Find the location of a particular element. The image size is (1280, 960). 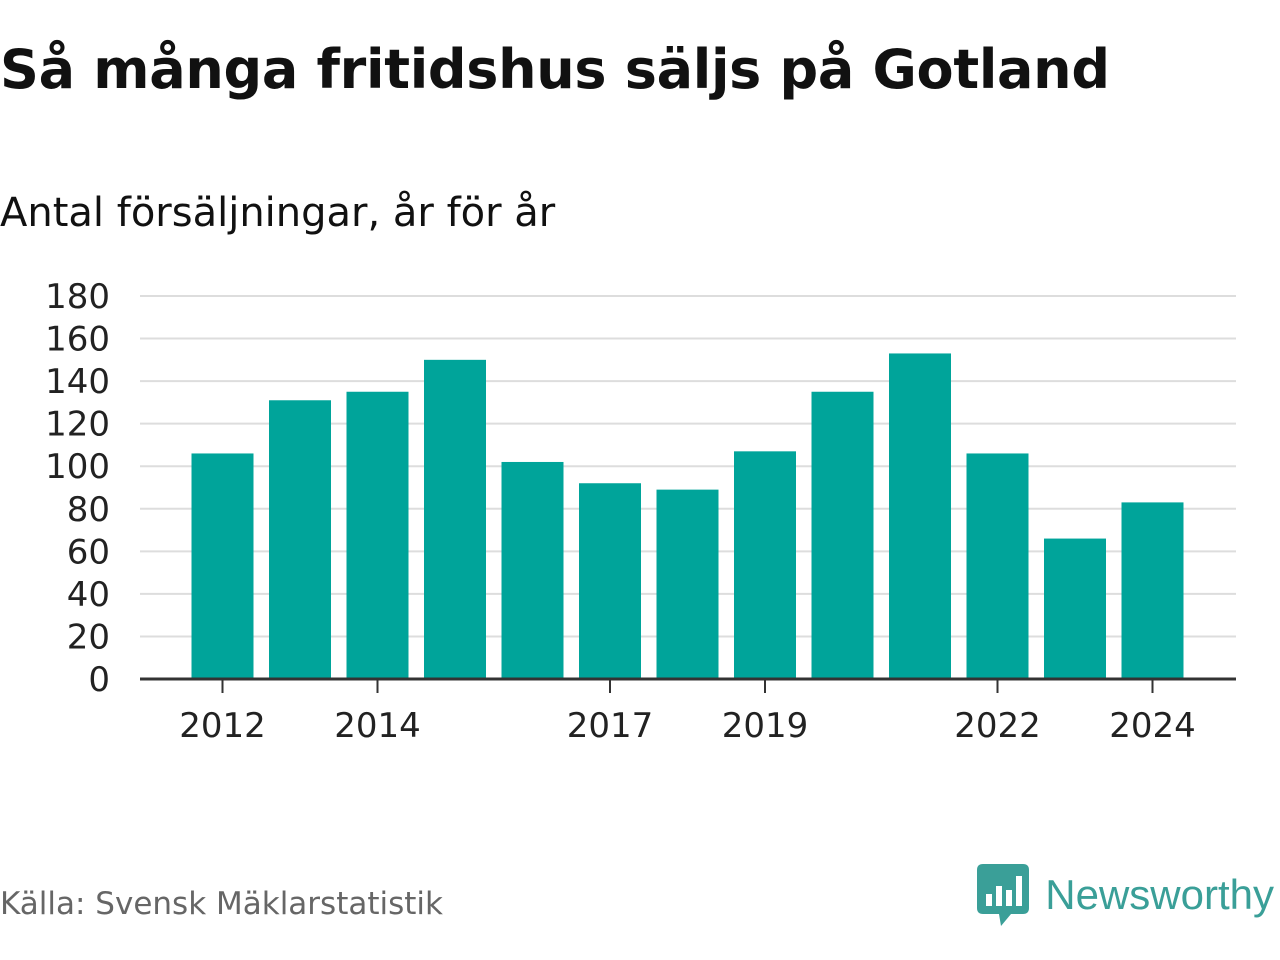

bar-2016 is located at coordinates (532, 570).